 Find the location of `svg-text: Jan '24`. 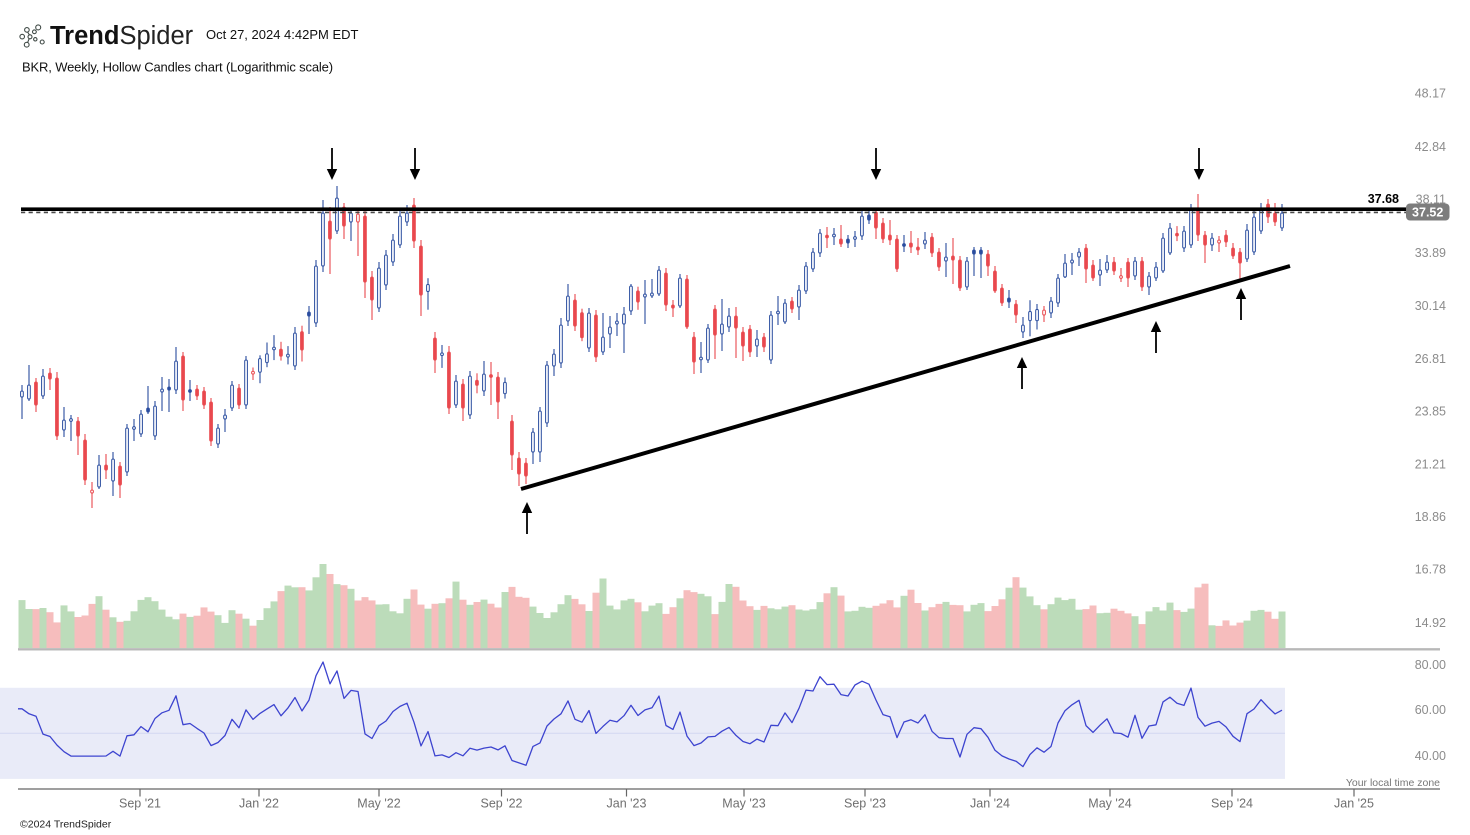

svg-text: Jan '24 is located at coordinates (990, 804).